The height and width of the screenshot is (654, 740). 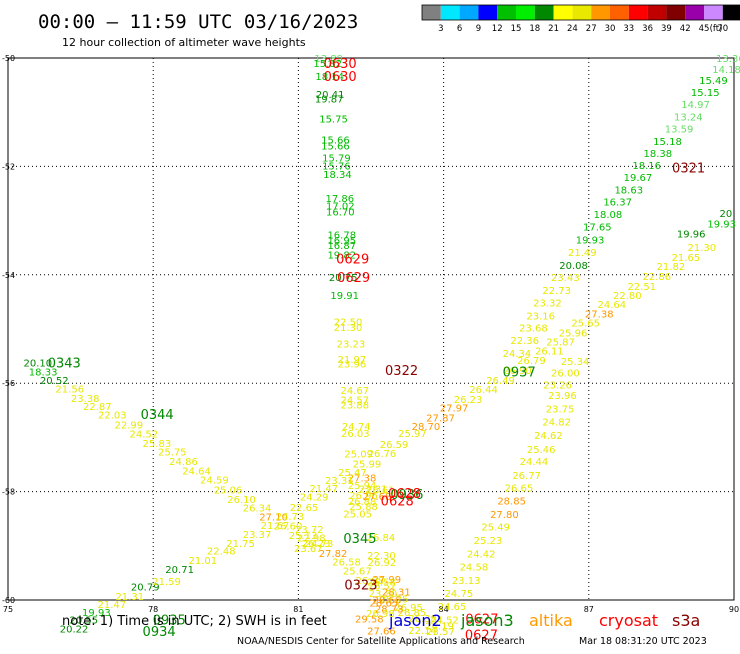 I want to click on colorbar-label: 30, so click(x=610, y=29).